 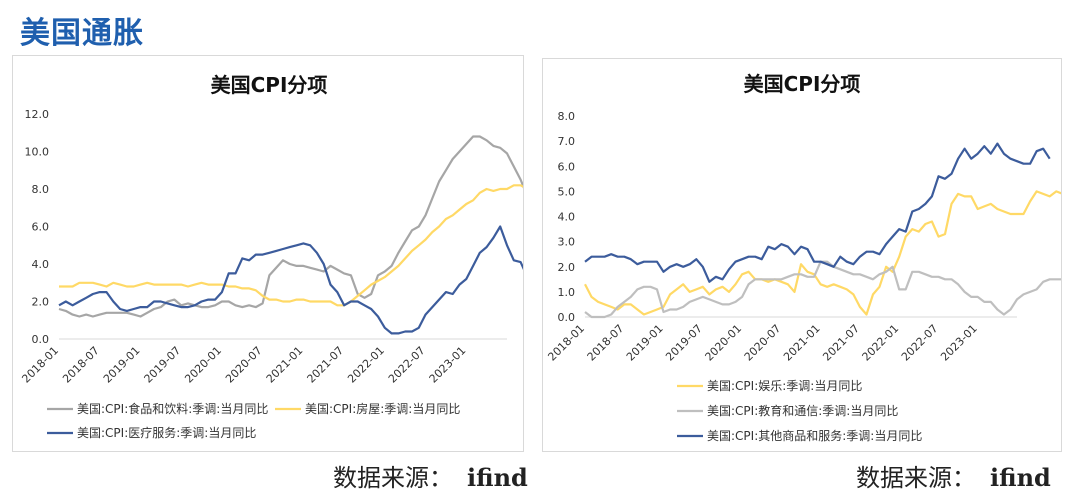 I want to click on y-tick-label: 7.0, so click(x=567, y=141).